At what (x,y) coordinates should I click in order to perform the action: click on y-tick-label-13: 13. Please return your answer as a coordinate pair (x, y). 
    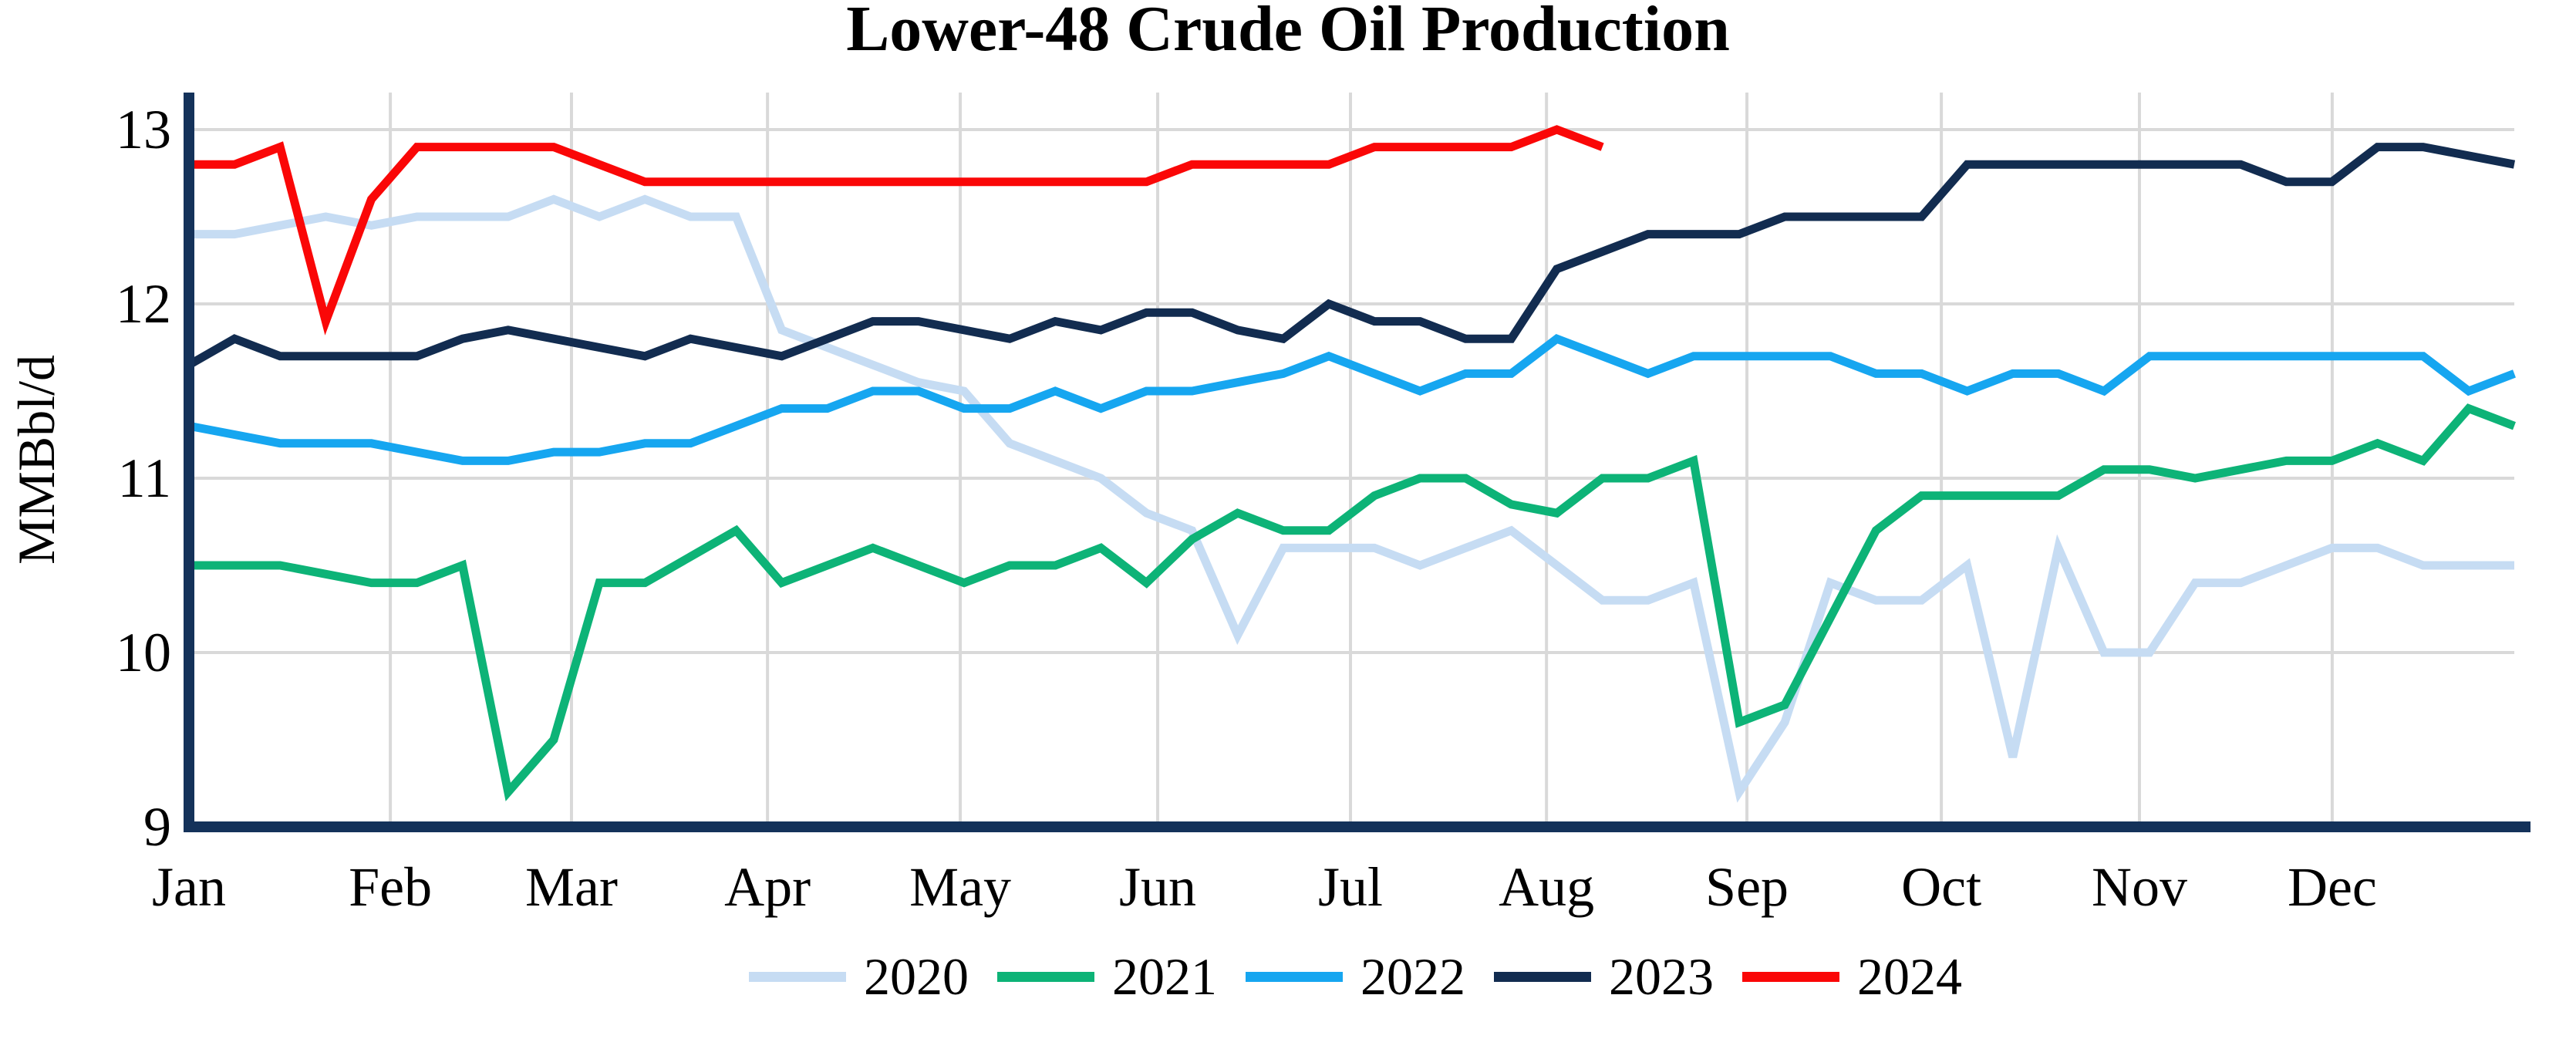
    Looking at the image, I should click on (143, 130).